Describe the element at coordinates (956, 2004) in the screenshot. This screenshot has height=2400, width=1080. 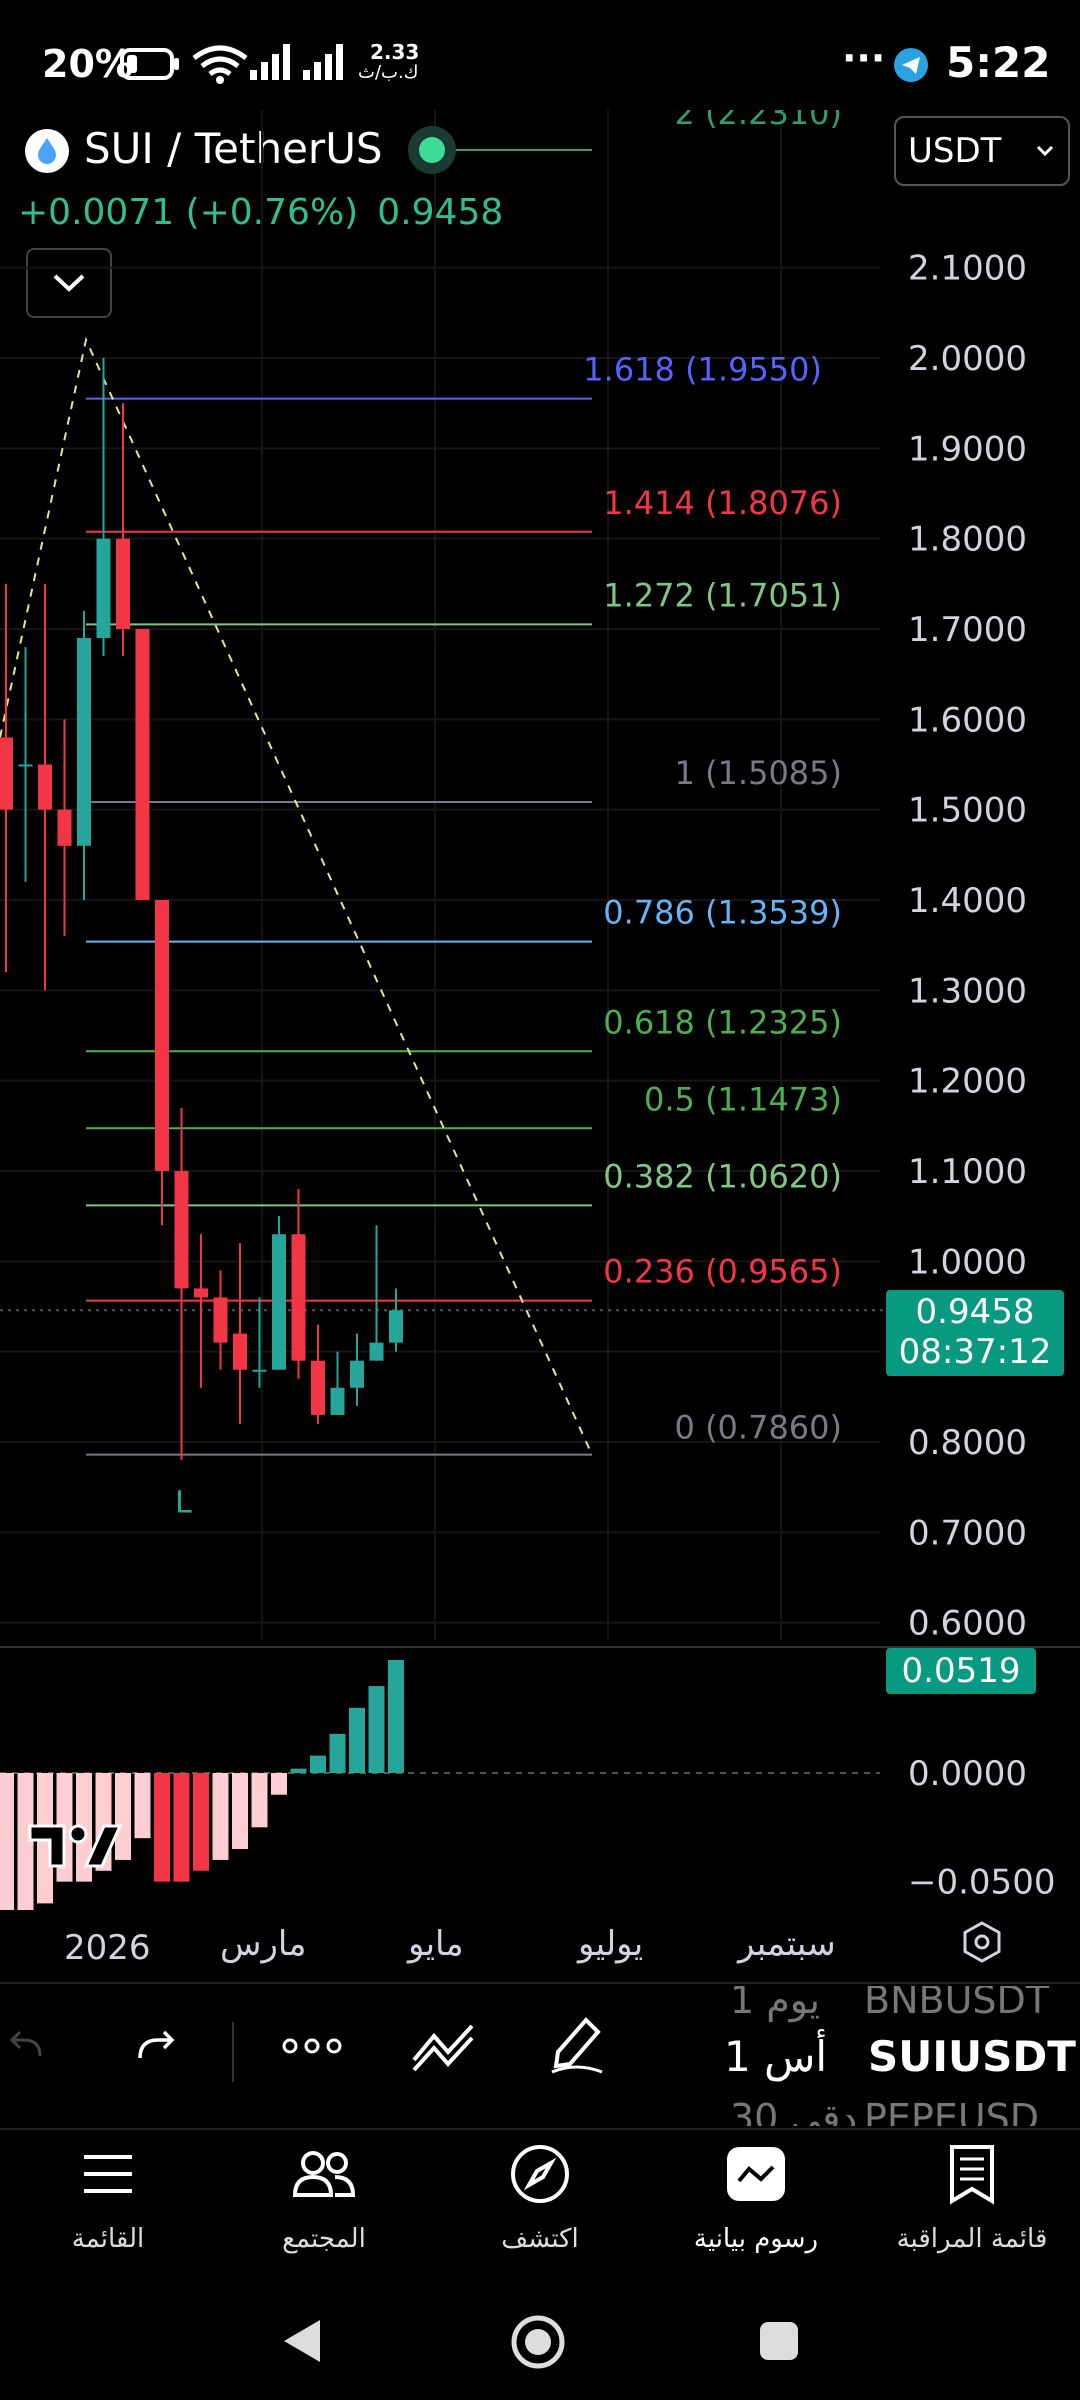
I see `symbol-above: BNBUSDT` at that location.